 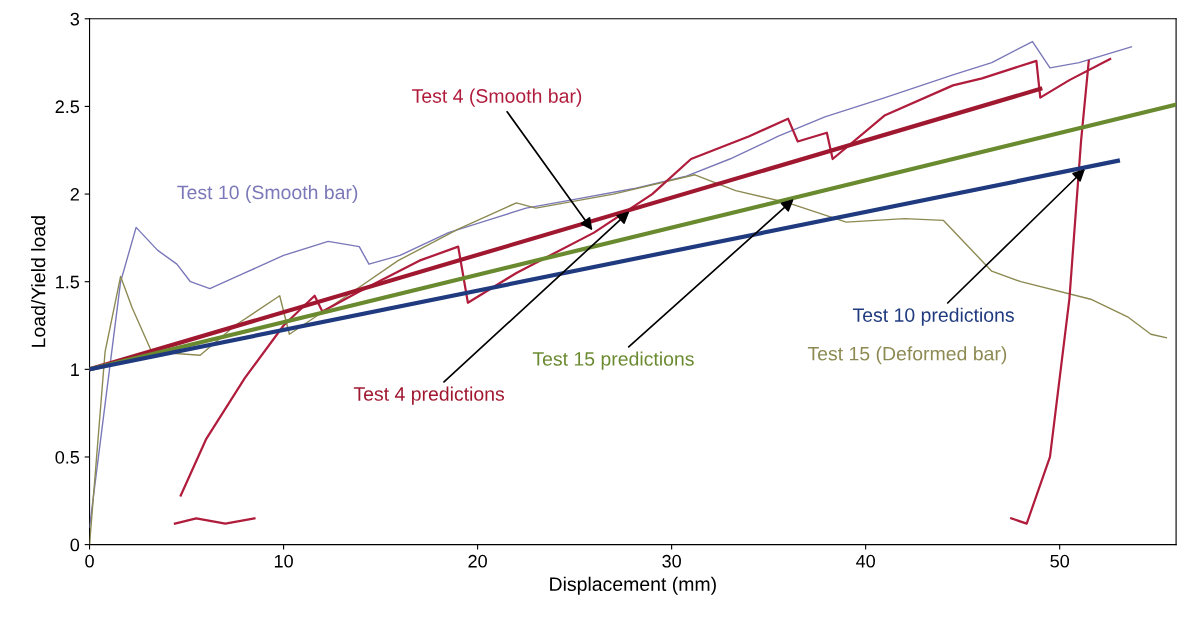 What do you see at coordinates (75, 369) in the screenshot?
I see `y-tick-label: 1` at bounding box center [75, 369].